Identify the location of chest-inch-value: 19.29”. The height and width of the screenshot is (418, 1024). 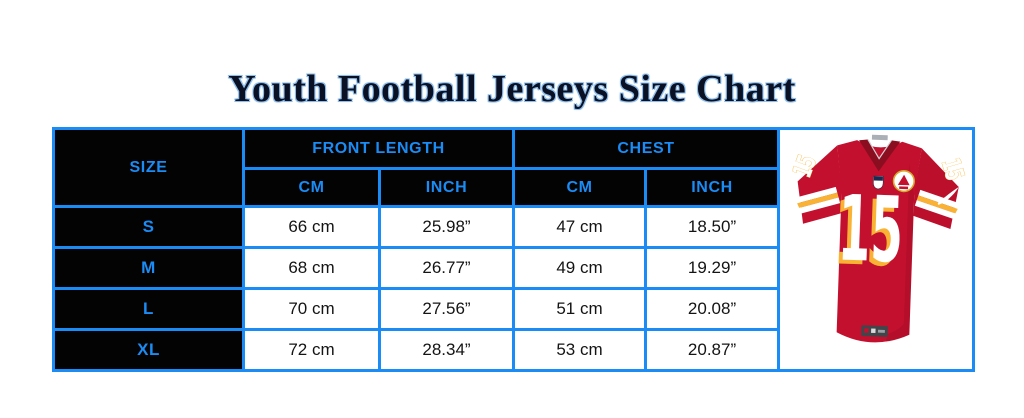
(712, 268).